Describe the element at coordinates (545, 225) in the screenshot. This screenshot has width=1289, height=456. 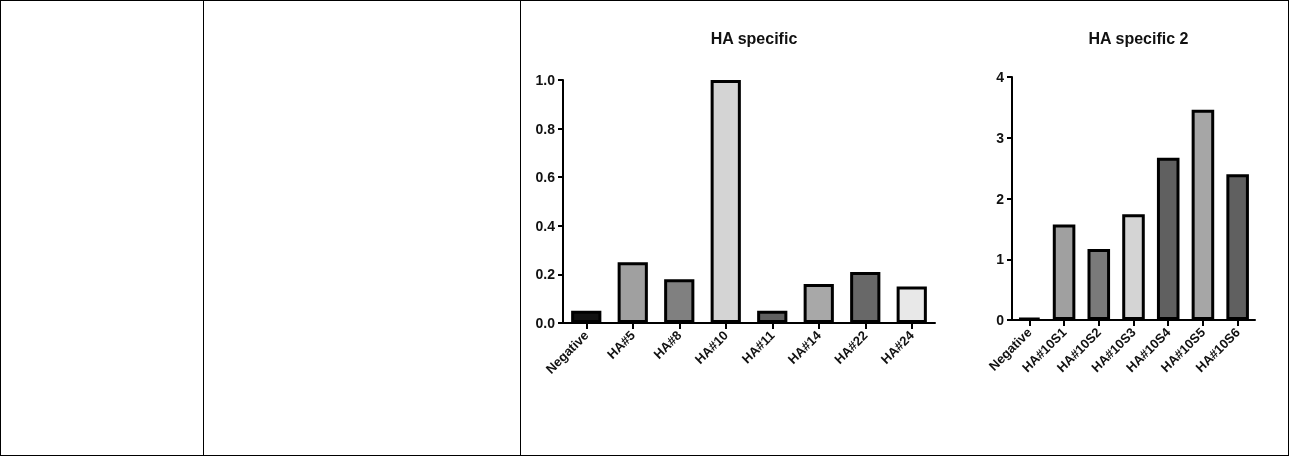
I see `y-tick-label: 0.4` at that location.